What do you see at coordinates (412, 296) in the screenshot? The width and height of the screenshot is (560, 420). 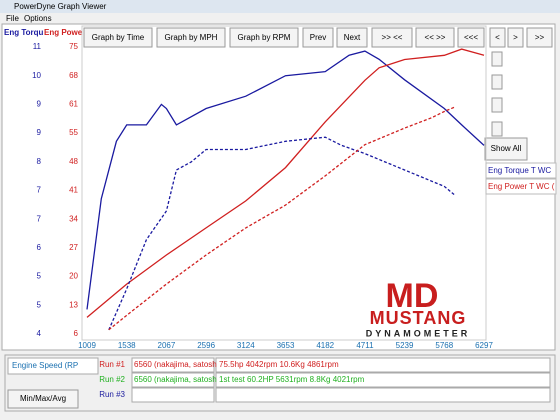 I see `logo-mark: MD` at bounding box center [412, 296].